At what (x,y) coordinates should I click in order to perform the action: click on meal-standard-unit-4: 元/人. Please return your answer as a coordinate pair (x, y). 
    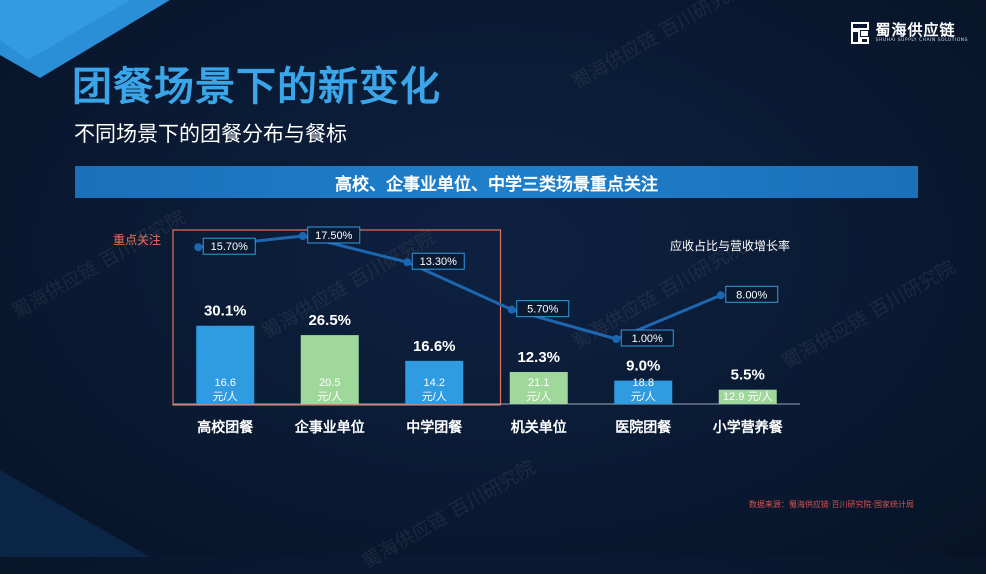
    Looking at the image, I should click on (538, 396).